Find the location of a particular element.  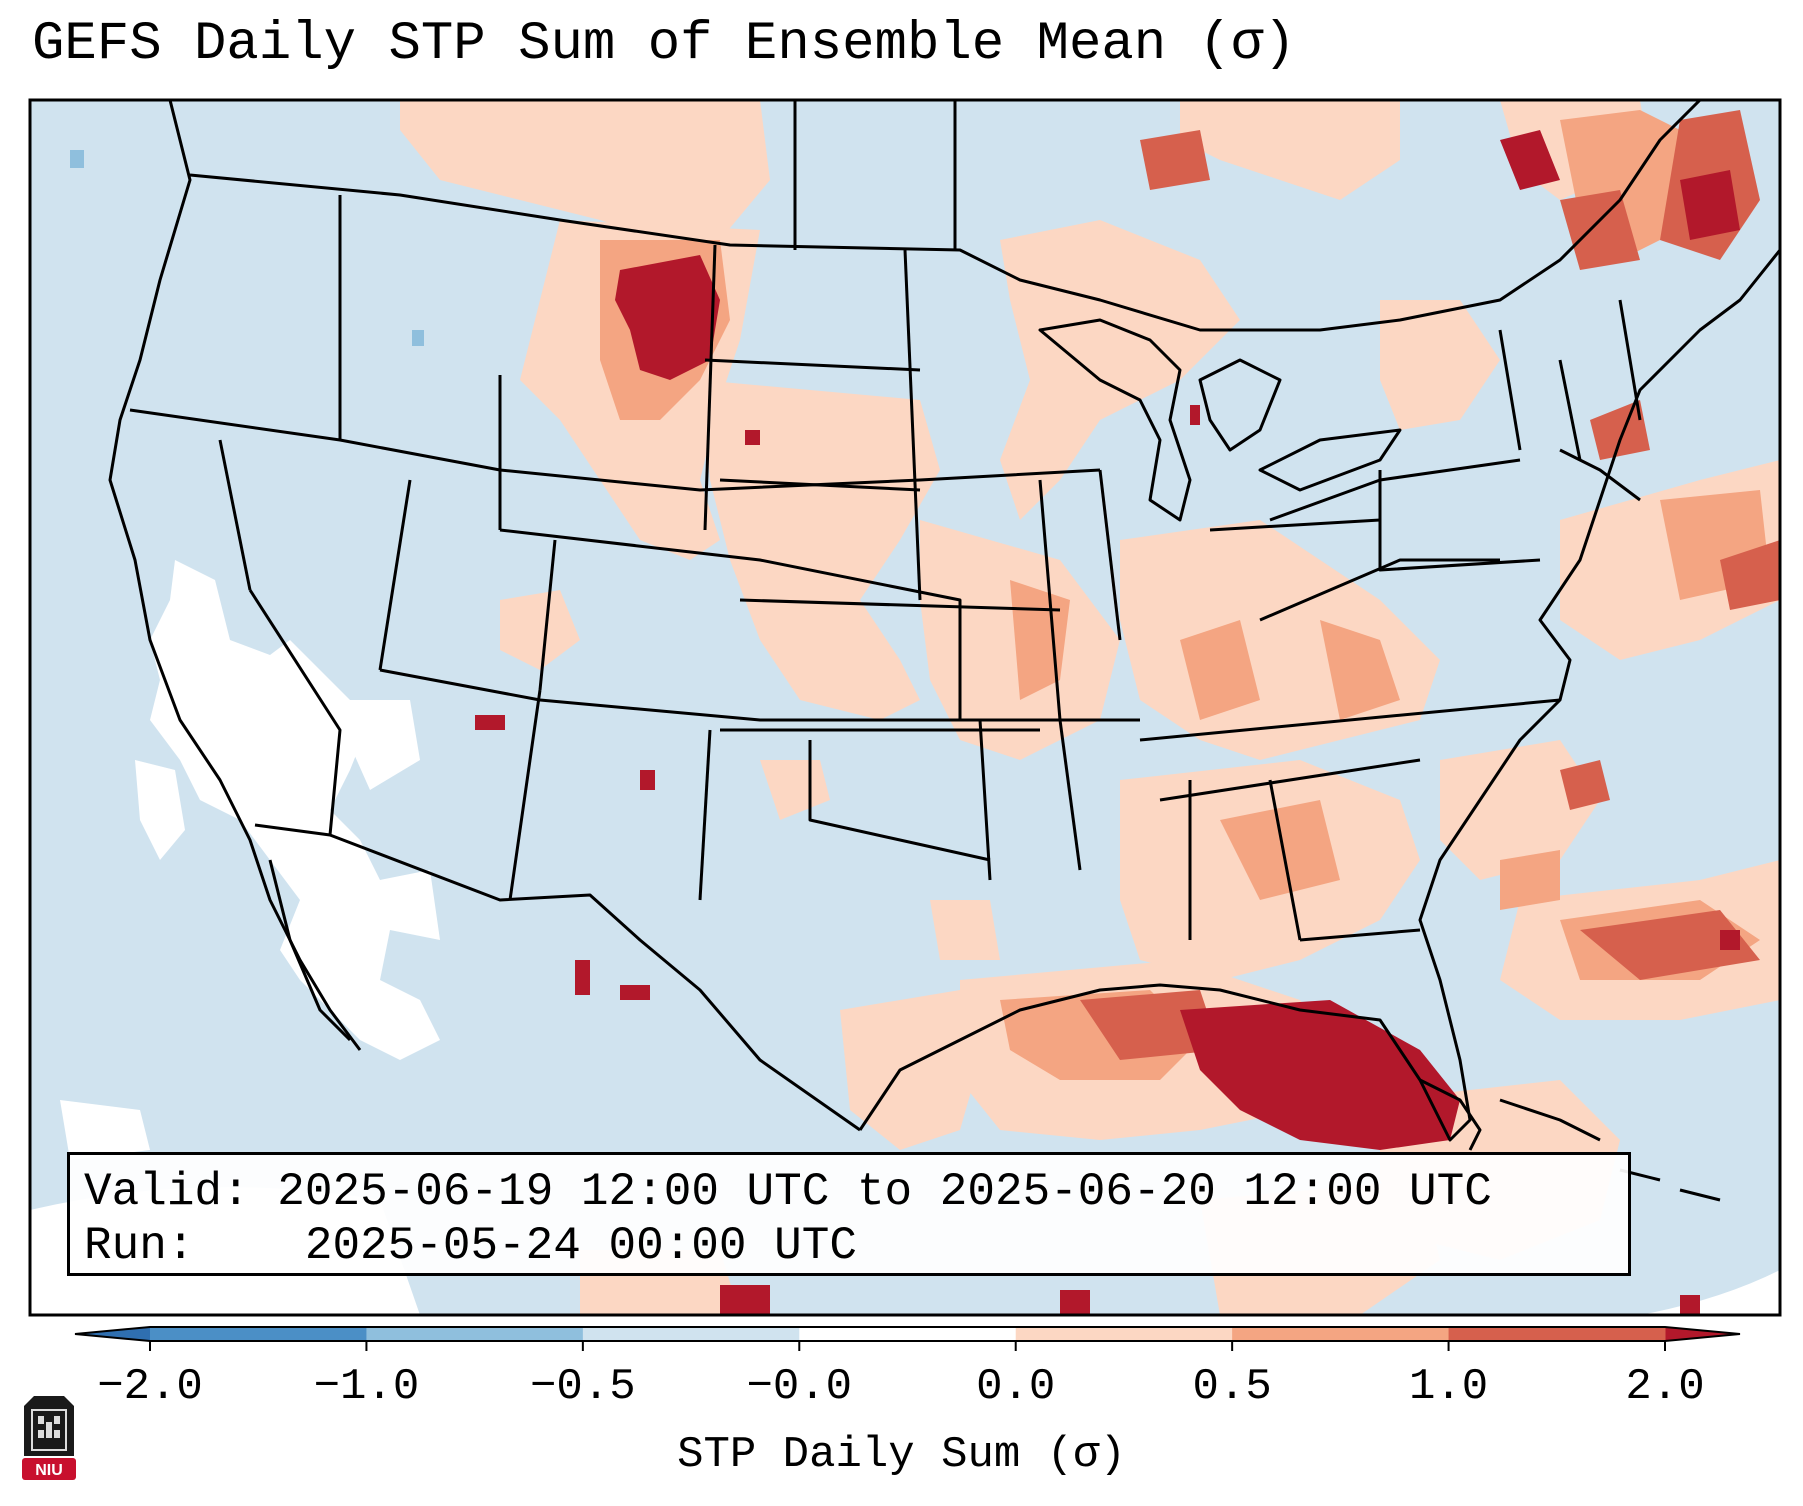

colorbar-tick-label: −0.0 is located at coordinates (799, 1387).